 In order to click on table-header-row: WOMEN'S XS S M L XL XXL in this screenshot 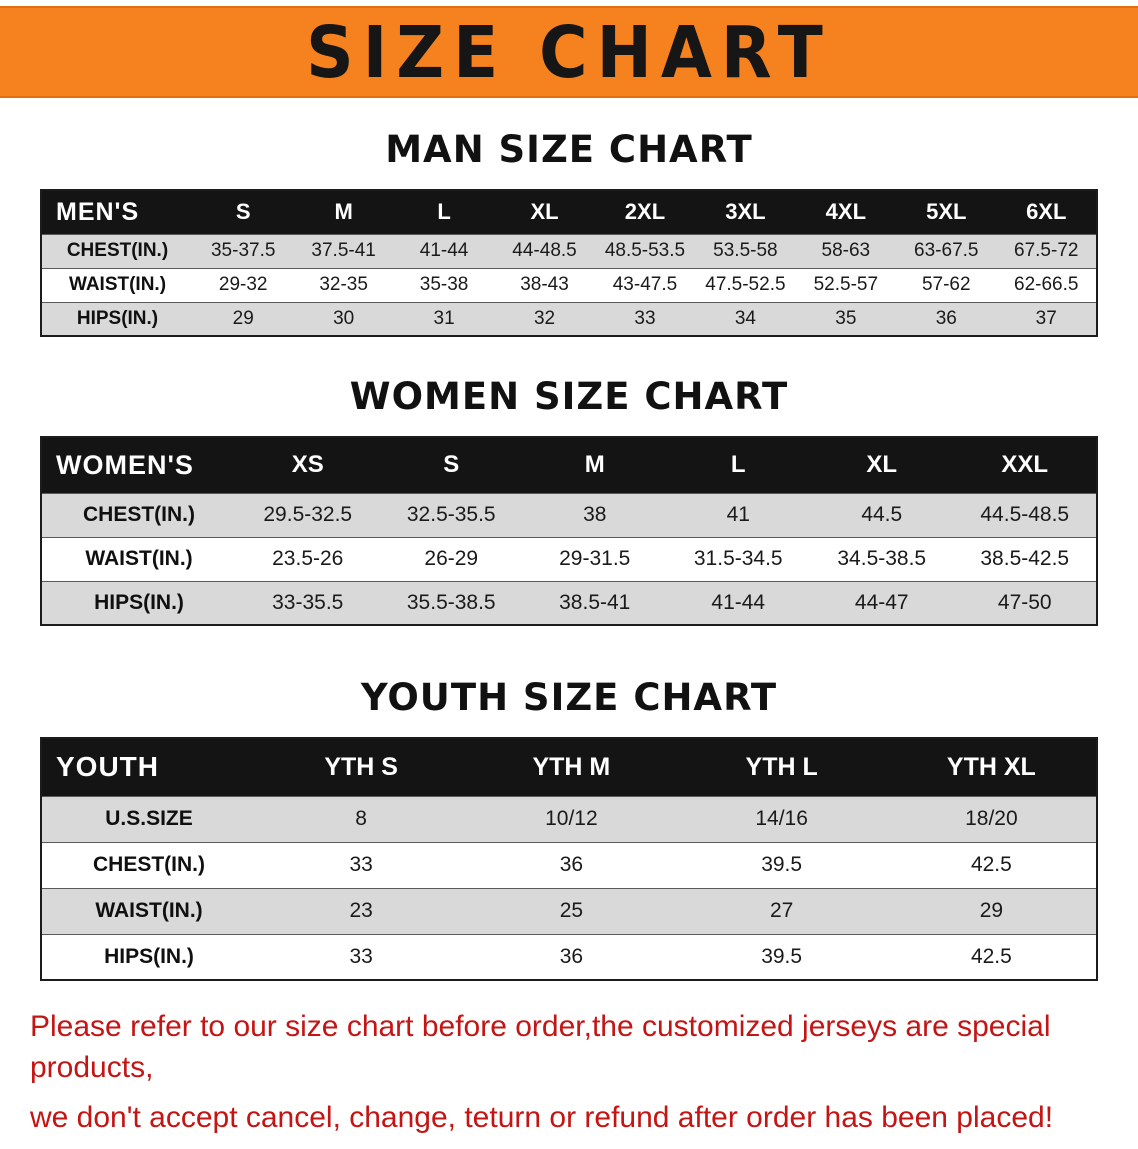, I will do `click(569, 465)`.